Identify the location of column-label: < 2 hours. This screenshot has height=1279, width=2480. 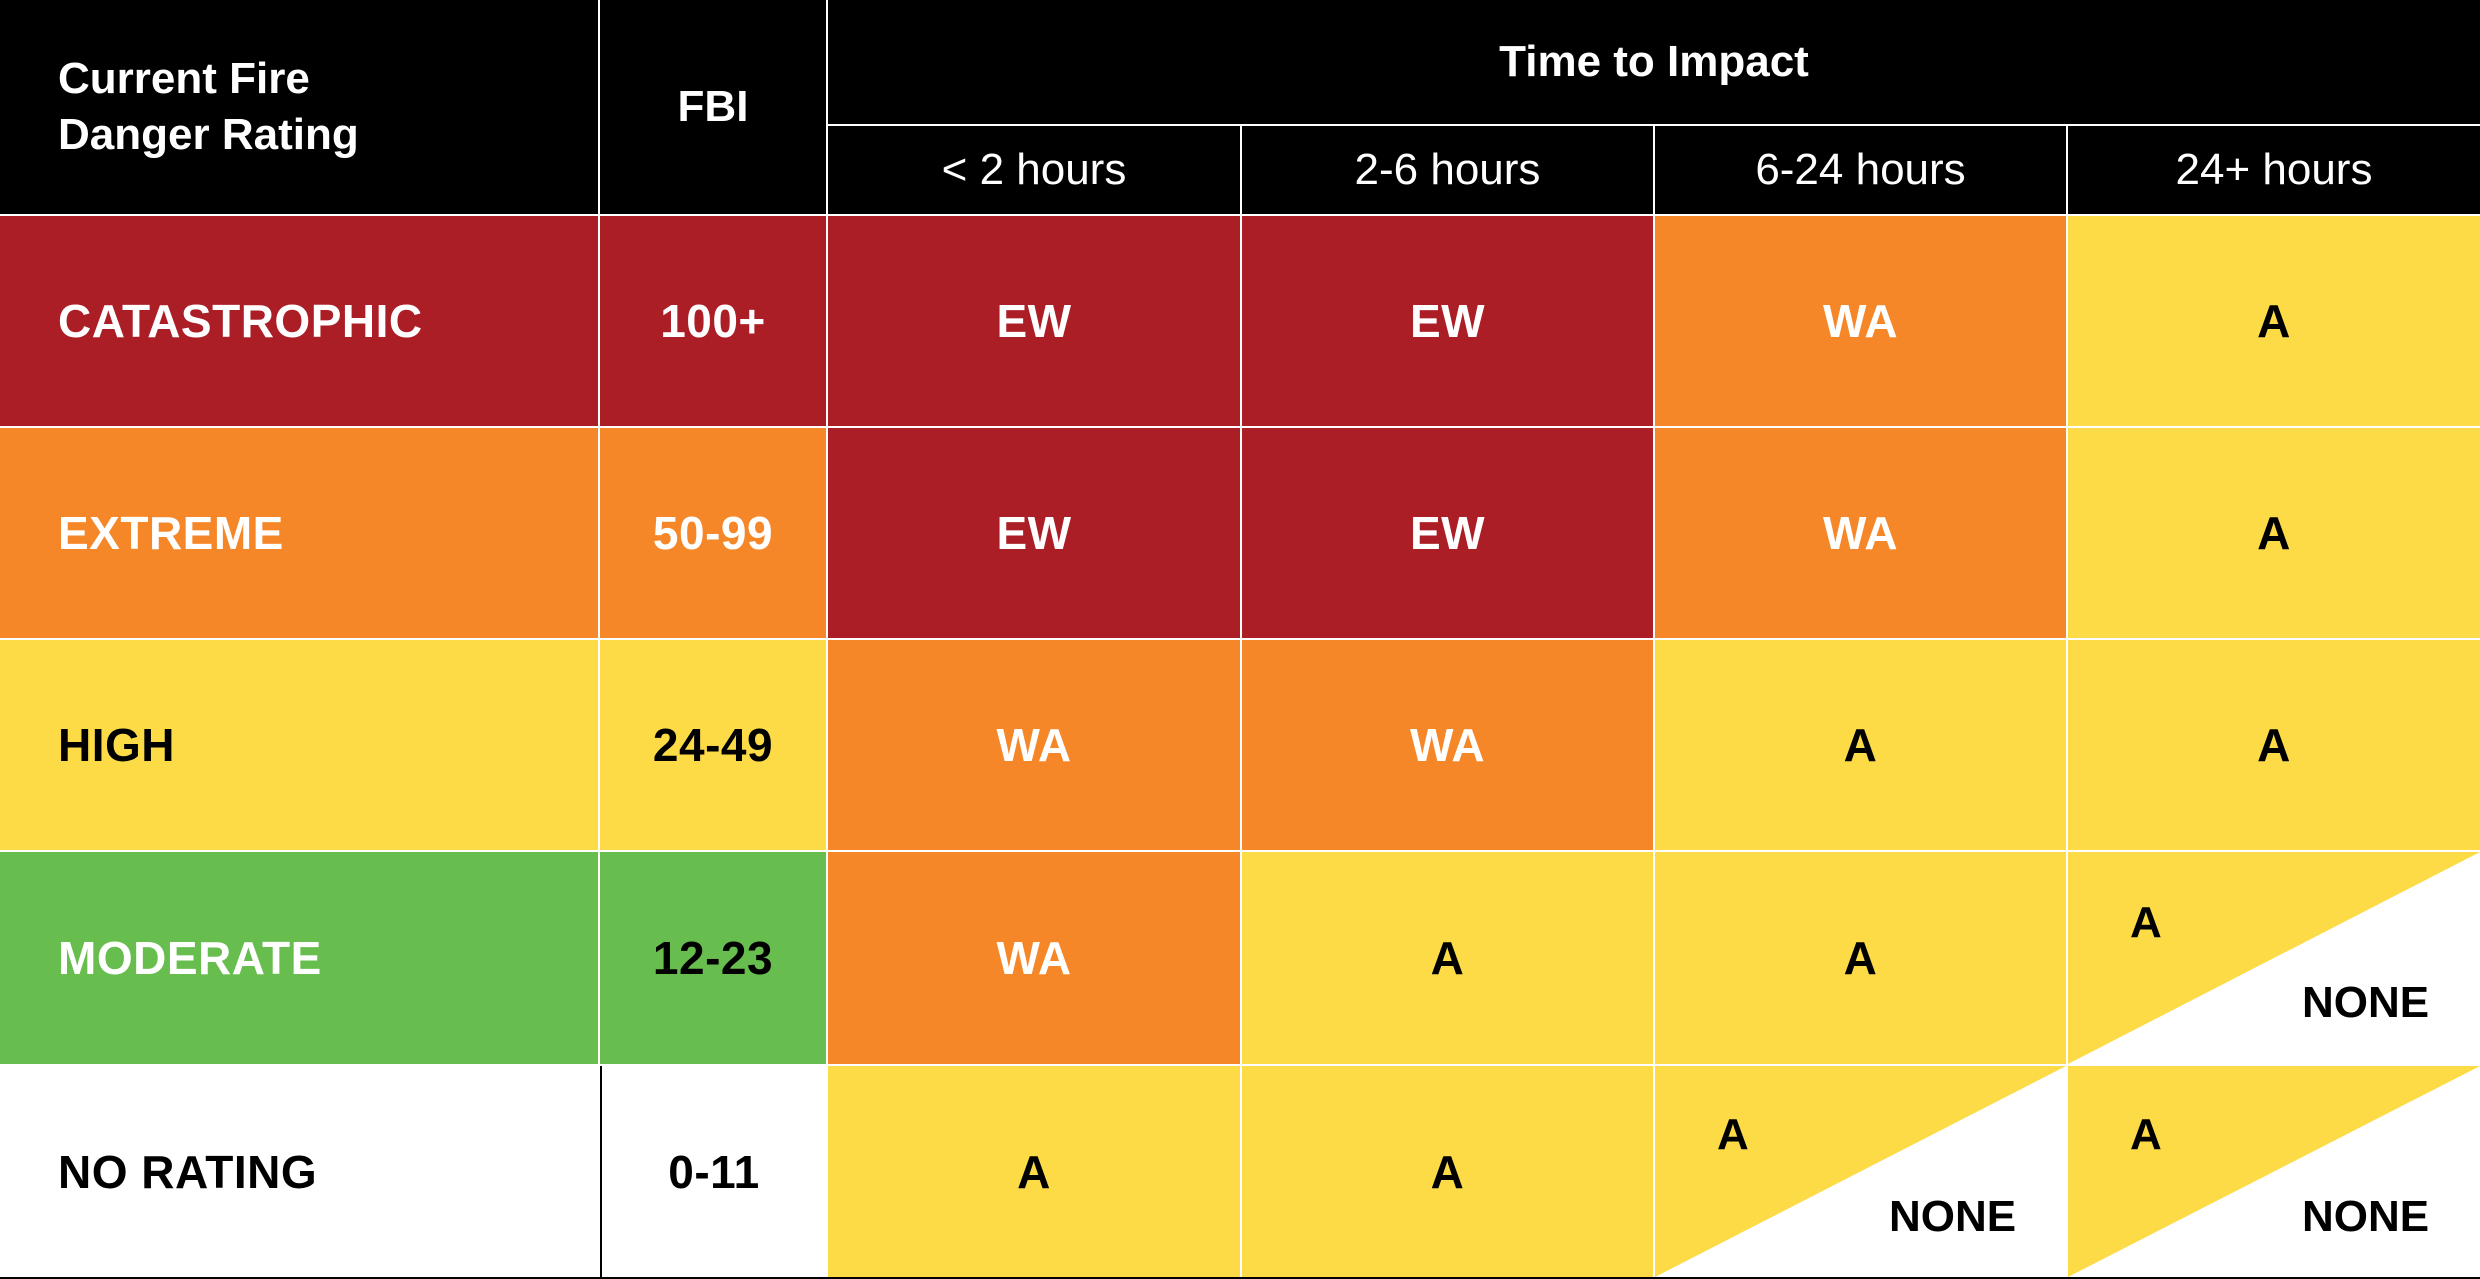
(1034, 169).